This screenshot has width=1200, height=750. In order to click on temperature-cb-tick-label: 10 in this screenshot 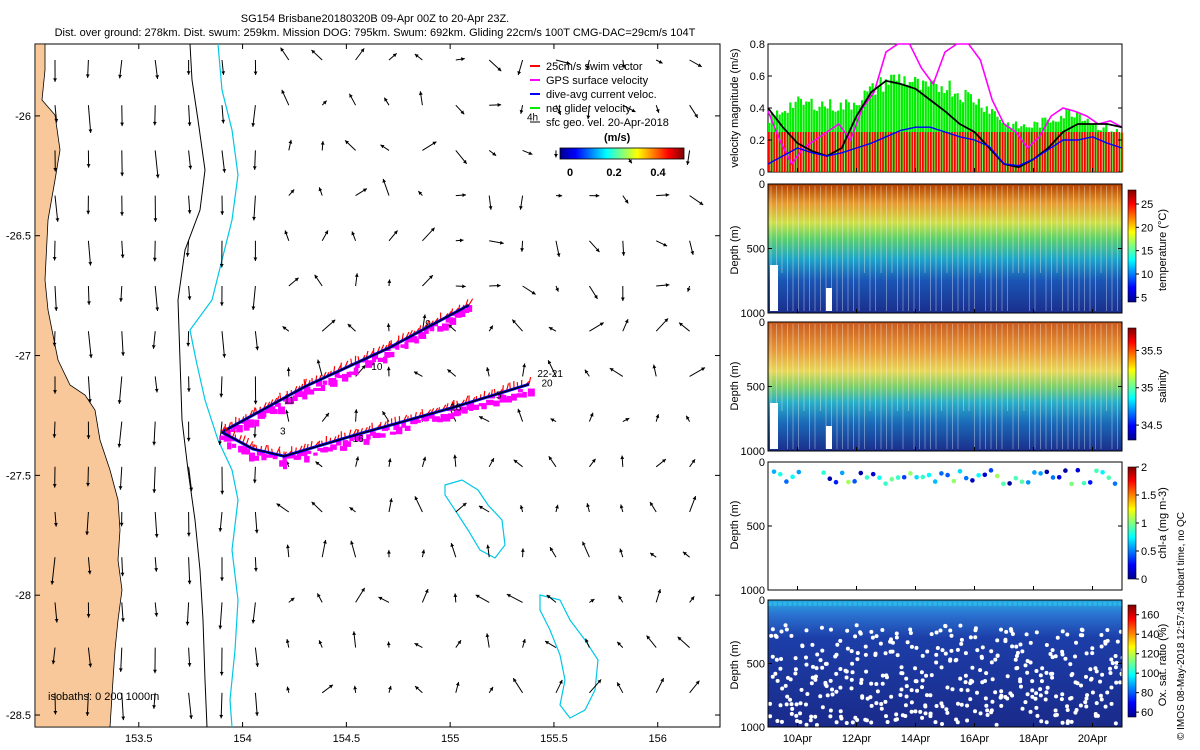, I will do `click(1147, 275)`.